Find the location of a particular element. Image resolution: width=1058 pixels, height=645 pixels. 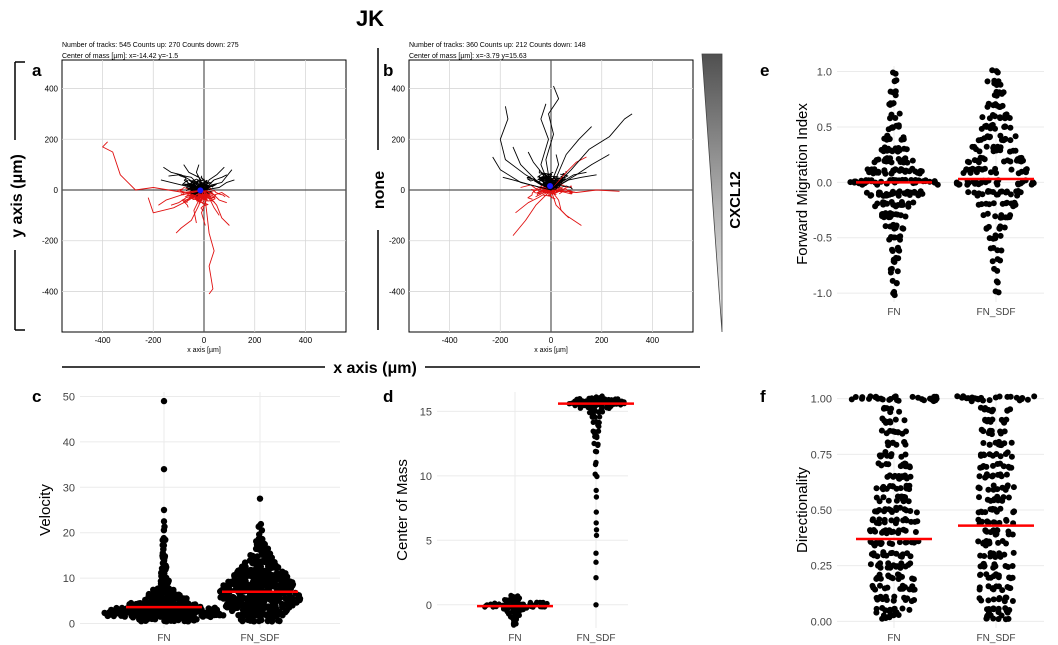

y-tick-label: 400 is located at coordinates (52, 89).